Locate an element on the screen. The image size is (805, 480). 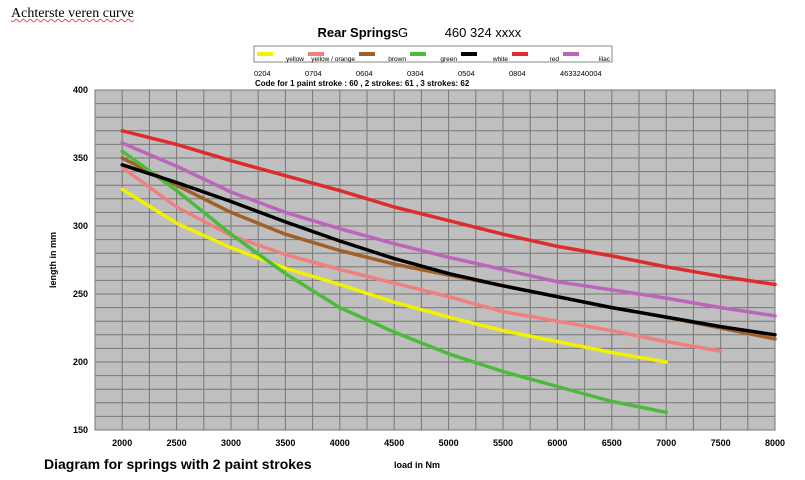
series-codes: 0204 0704 0604 0304 0504 0804 4633240004 is located at coordinates (428, 73).